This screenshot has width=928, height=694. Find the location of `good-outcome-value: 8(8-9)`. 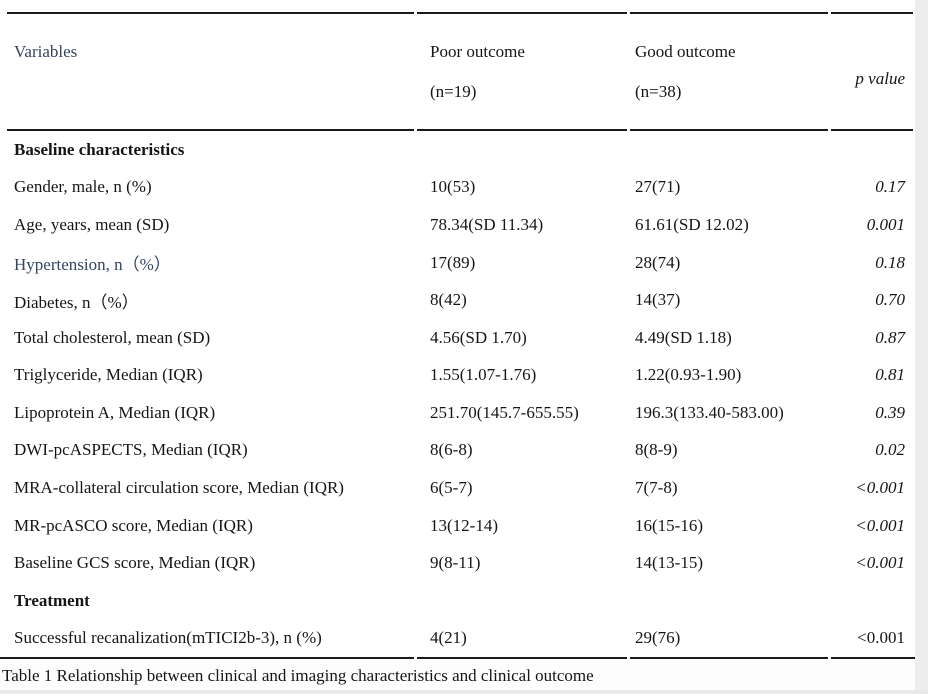

good-outcome-value: 8(8-9) is located at coordinates (656, 450).